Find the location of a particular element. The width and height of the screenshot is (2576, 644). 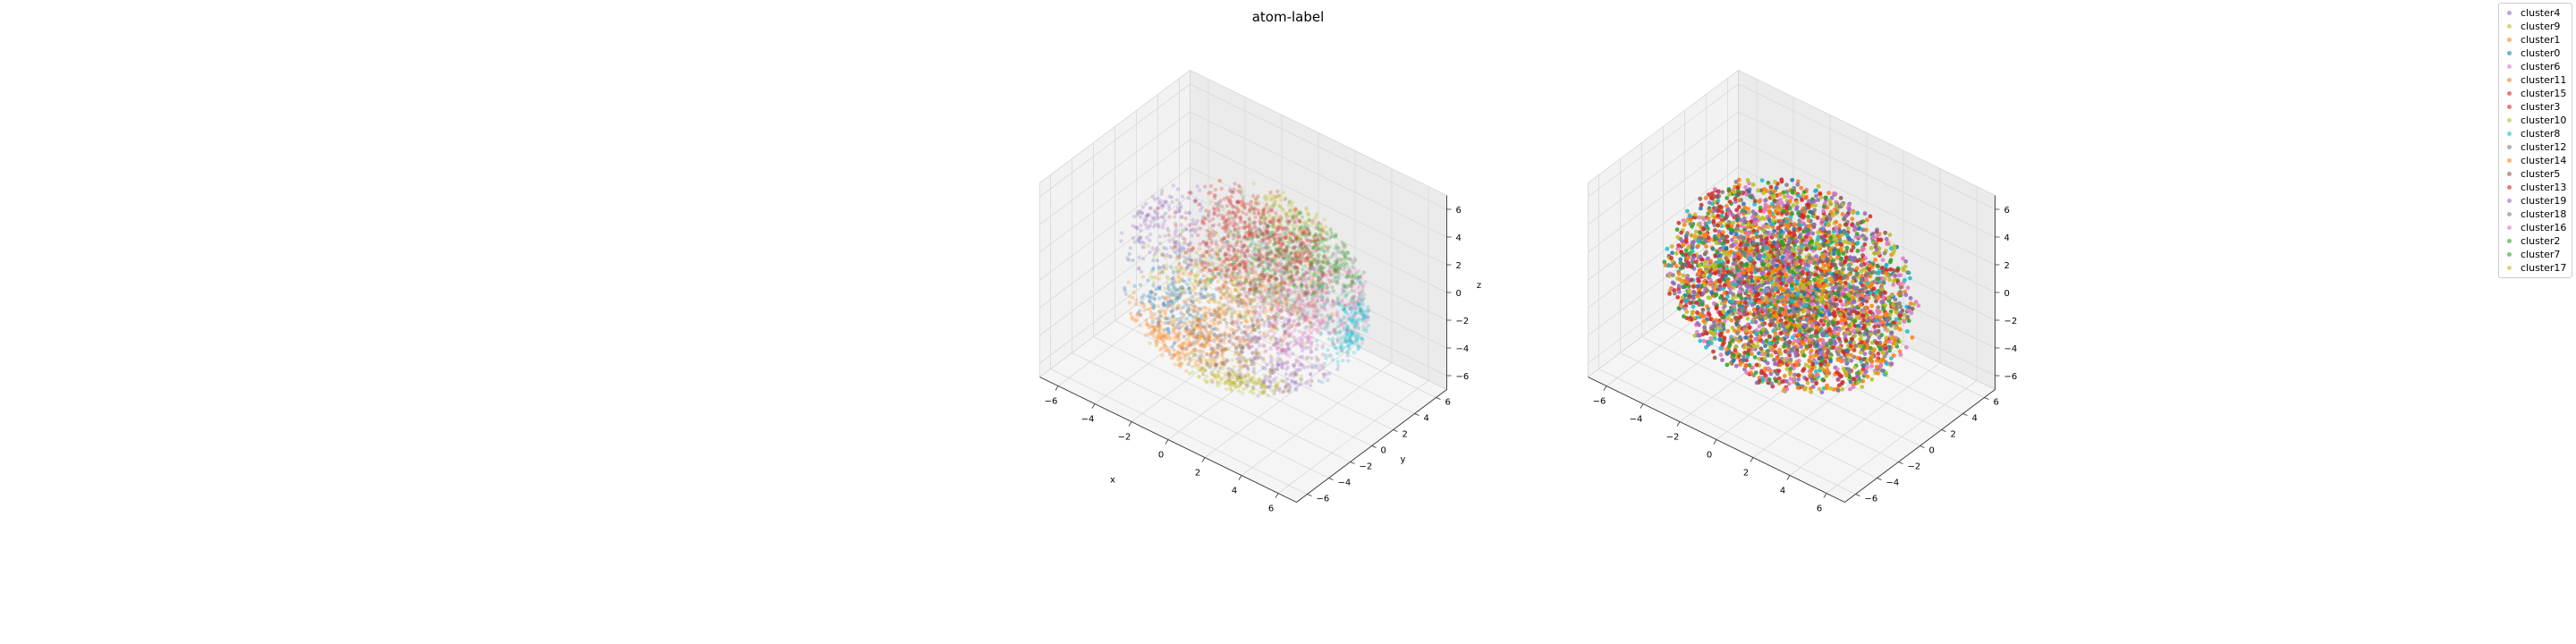

x-axis-label: x is located at coordinates (1112, 481).